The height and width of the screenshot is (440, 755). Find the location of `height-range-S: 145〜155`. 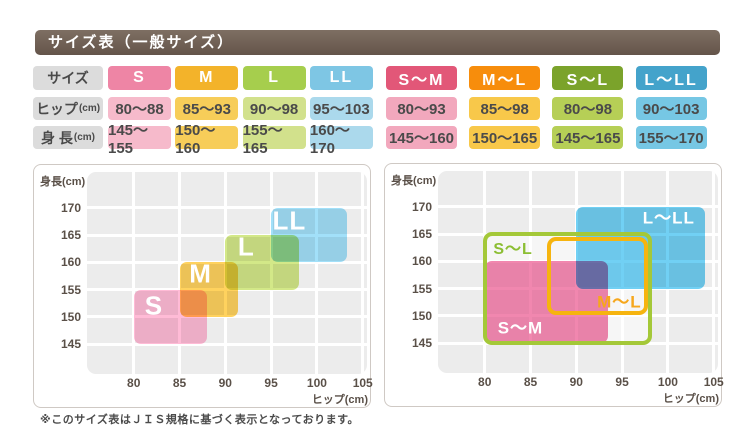

height-range-S: 145〜155 is located at coordinates (139, 139).